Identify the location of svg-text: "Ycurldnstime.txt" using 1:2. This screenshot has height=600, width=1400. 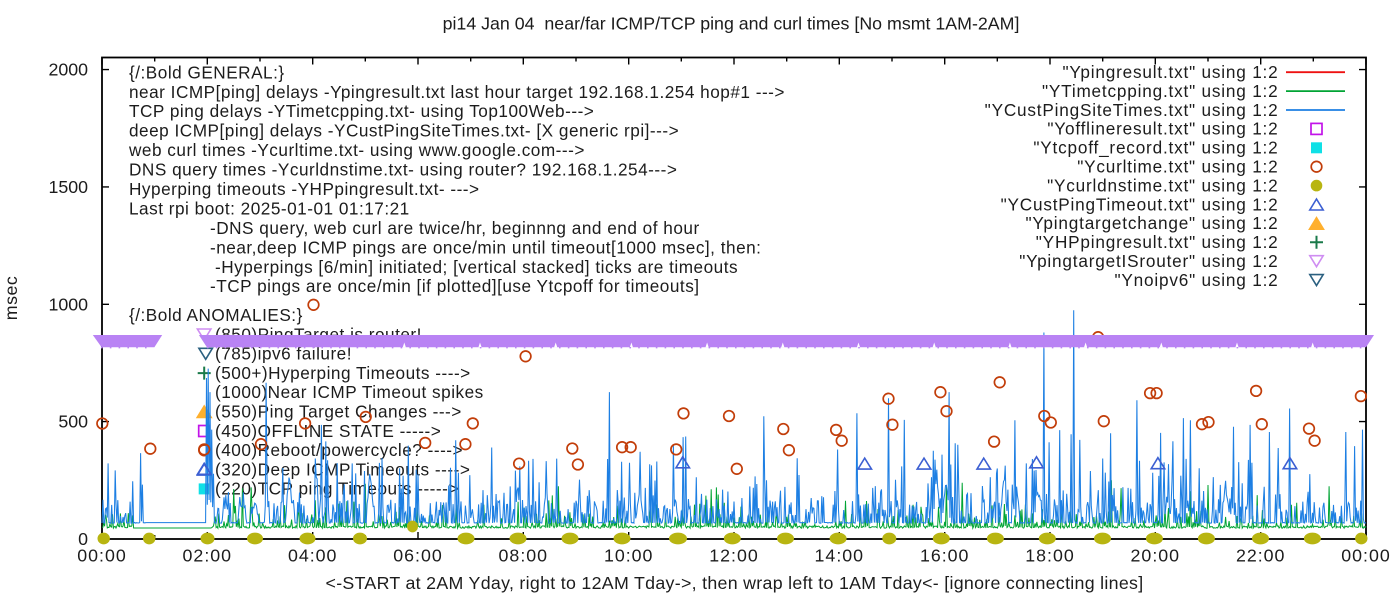
(1162, 185).